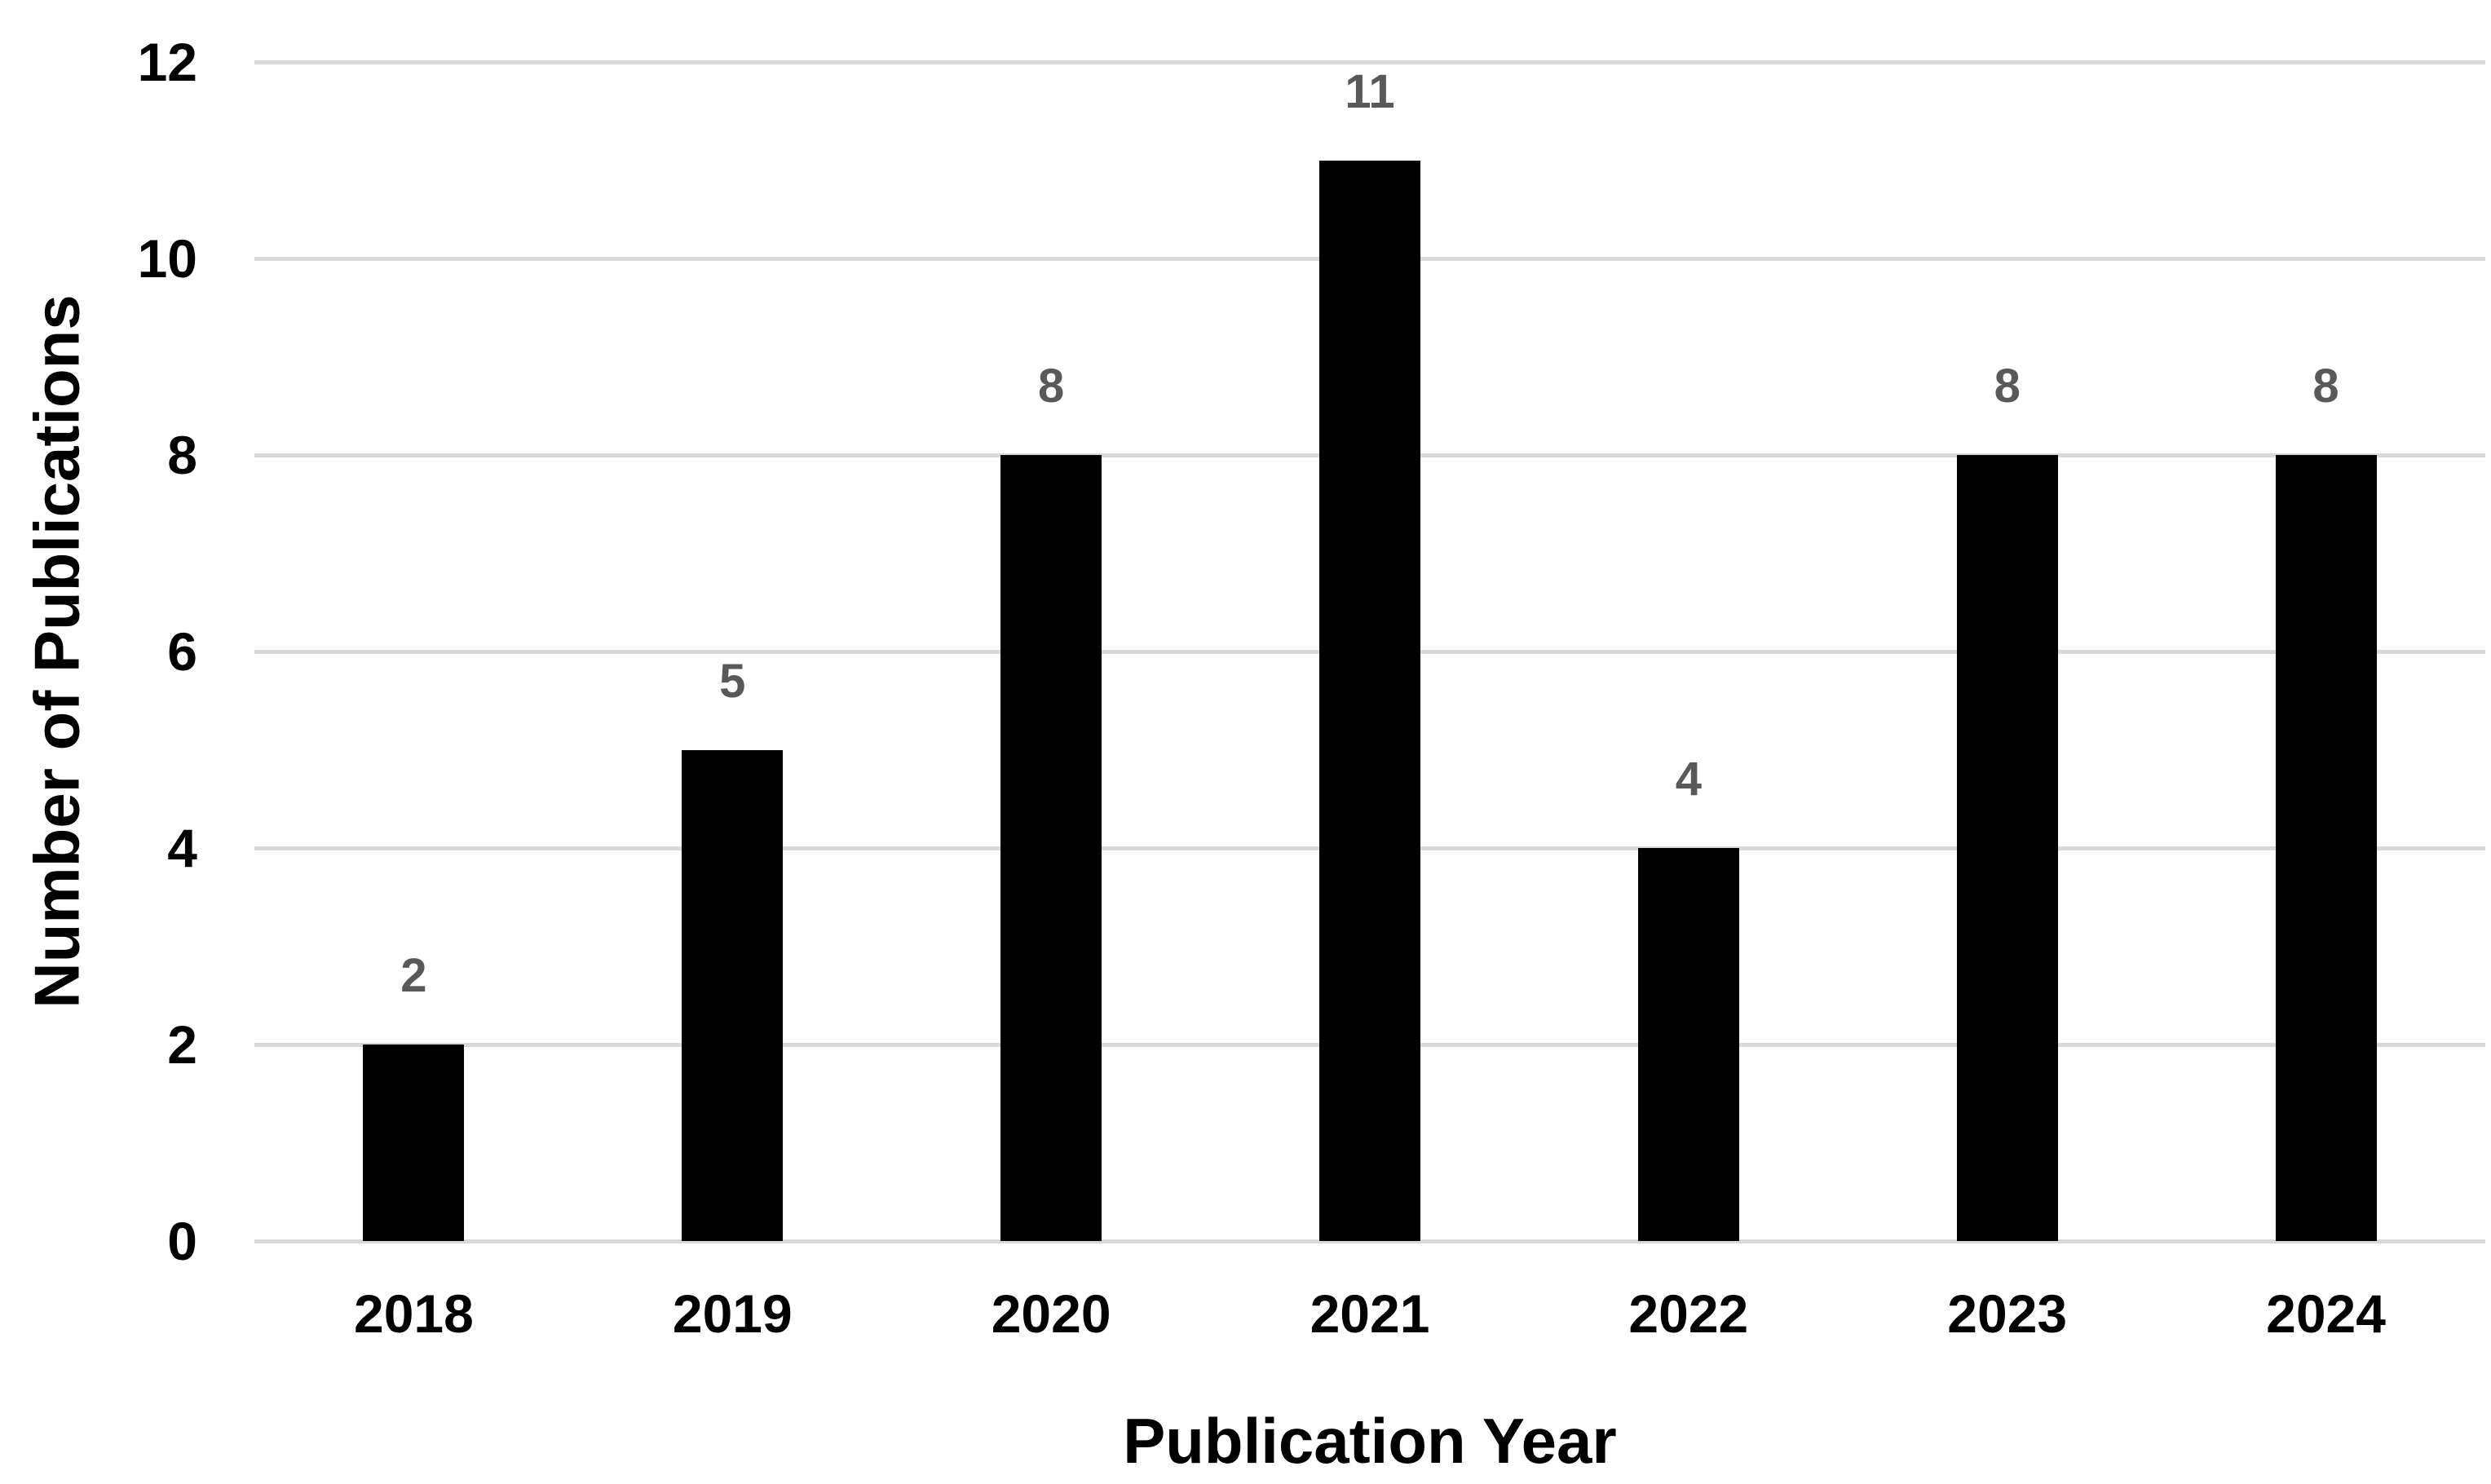 This screenshot has height=1484, width=2491. What do you see at coordinates (1370, 1441) in the screenshot?
I see `x-axis-title: Publication Year` at bounding box center [1370, 1441].